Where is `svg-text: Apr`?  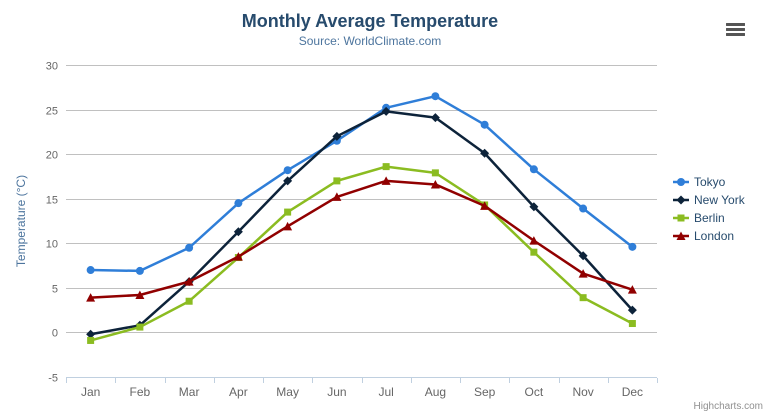 svg-text: Apr is located at coordinates (238, 392).